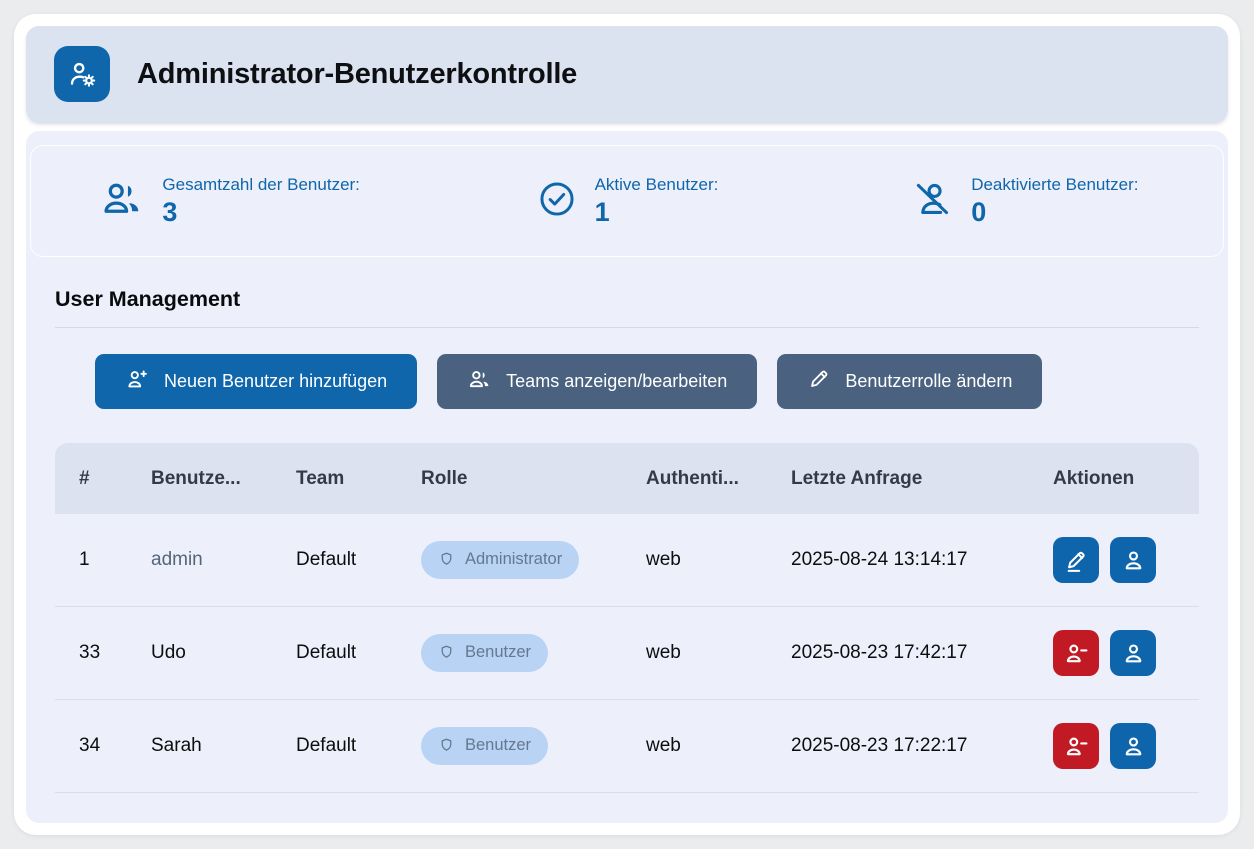 This screenshot has width=1254, height=849. I want to click on cell-last-request: 2025-08-24 13:14:17, so click(879, 559).